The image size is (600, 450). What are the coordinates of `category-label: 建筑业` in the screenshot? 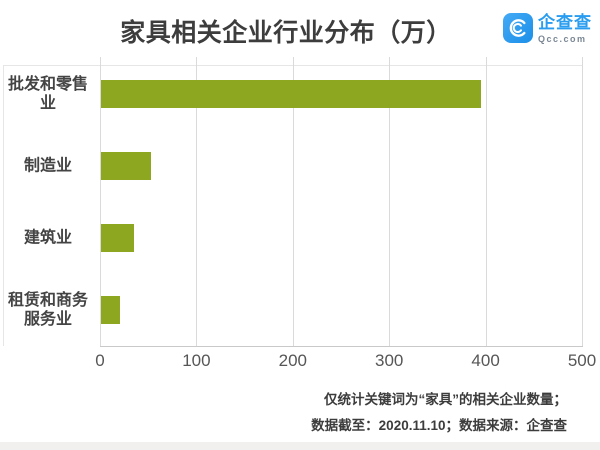 It's located at (47, 238).